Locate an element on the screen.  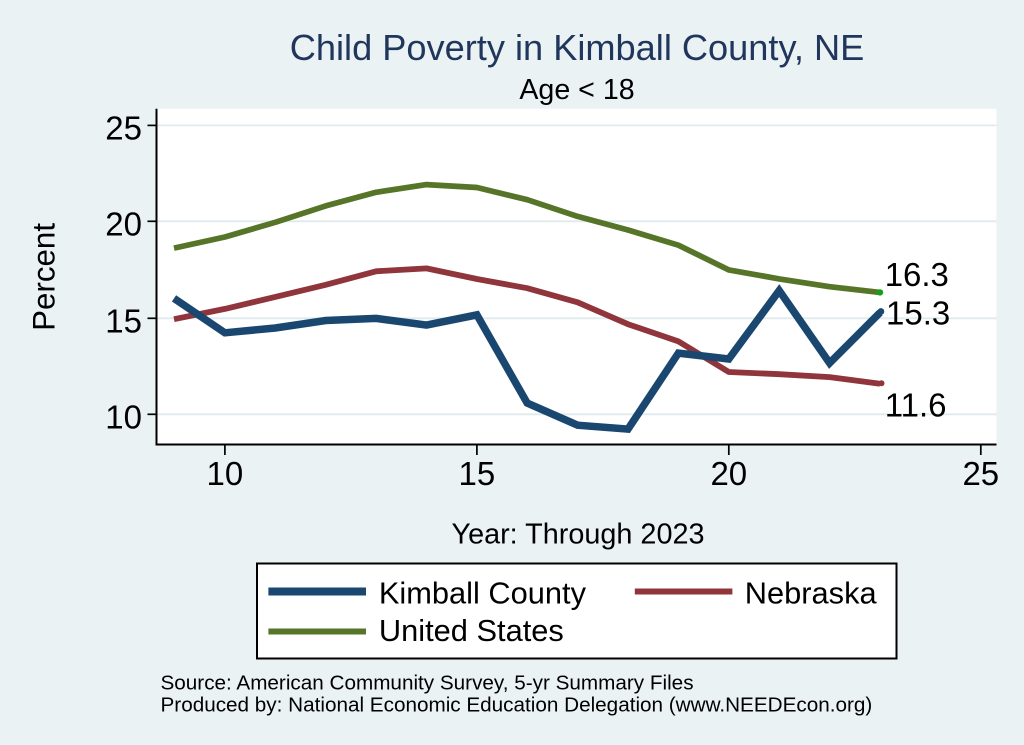
svg-text: Nebraska is located at coordinates (811, 593).